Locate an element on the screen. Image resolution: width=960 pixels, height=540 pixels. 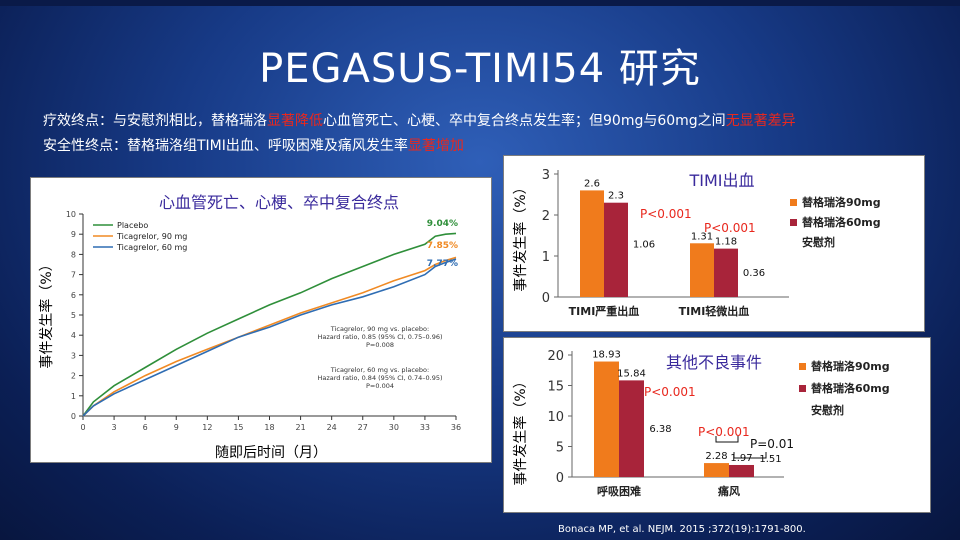
km-x-tick-label: 0 is located at coordinates (82, 427).